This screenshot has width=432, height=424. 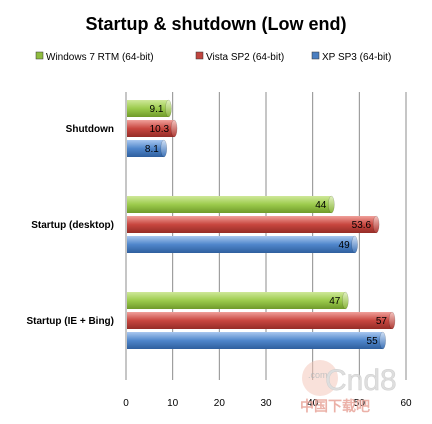 I want to click on watermark-domain: .com, so click(x=318, y=375).